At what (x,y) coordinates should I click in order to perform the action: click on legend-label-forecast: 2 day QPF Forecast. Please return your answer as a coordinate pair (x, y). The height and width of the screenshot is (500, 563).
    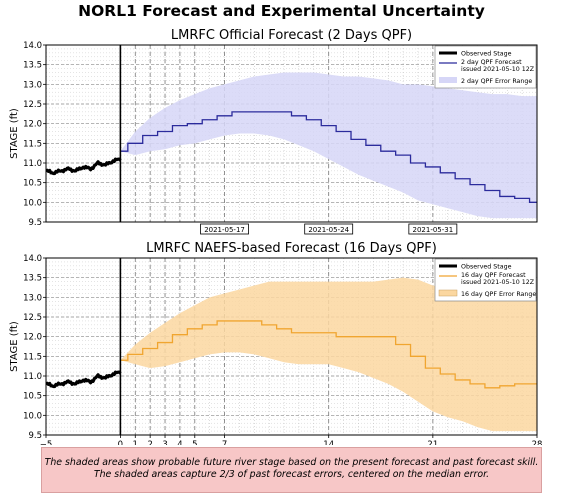
    Looking at the image, I should click on (491, 62).